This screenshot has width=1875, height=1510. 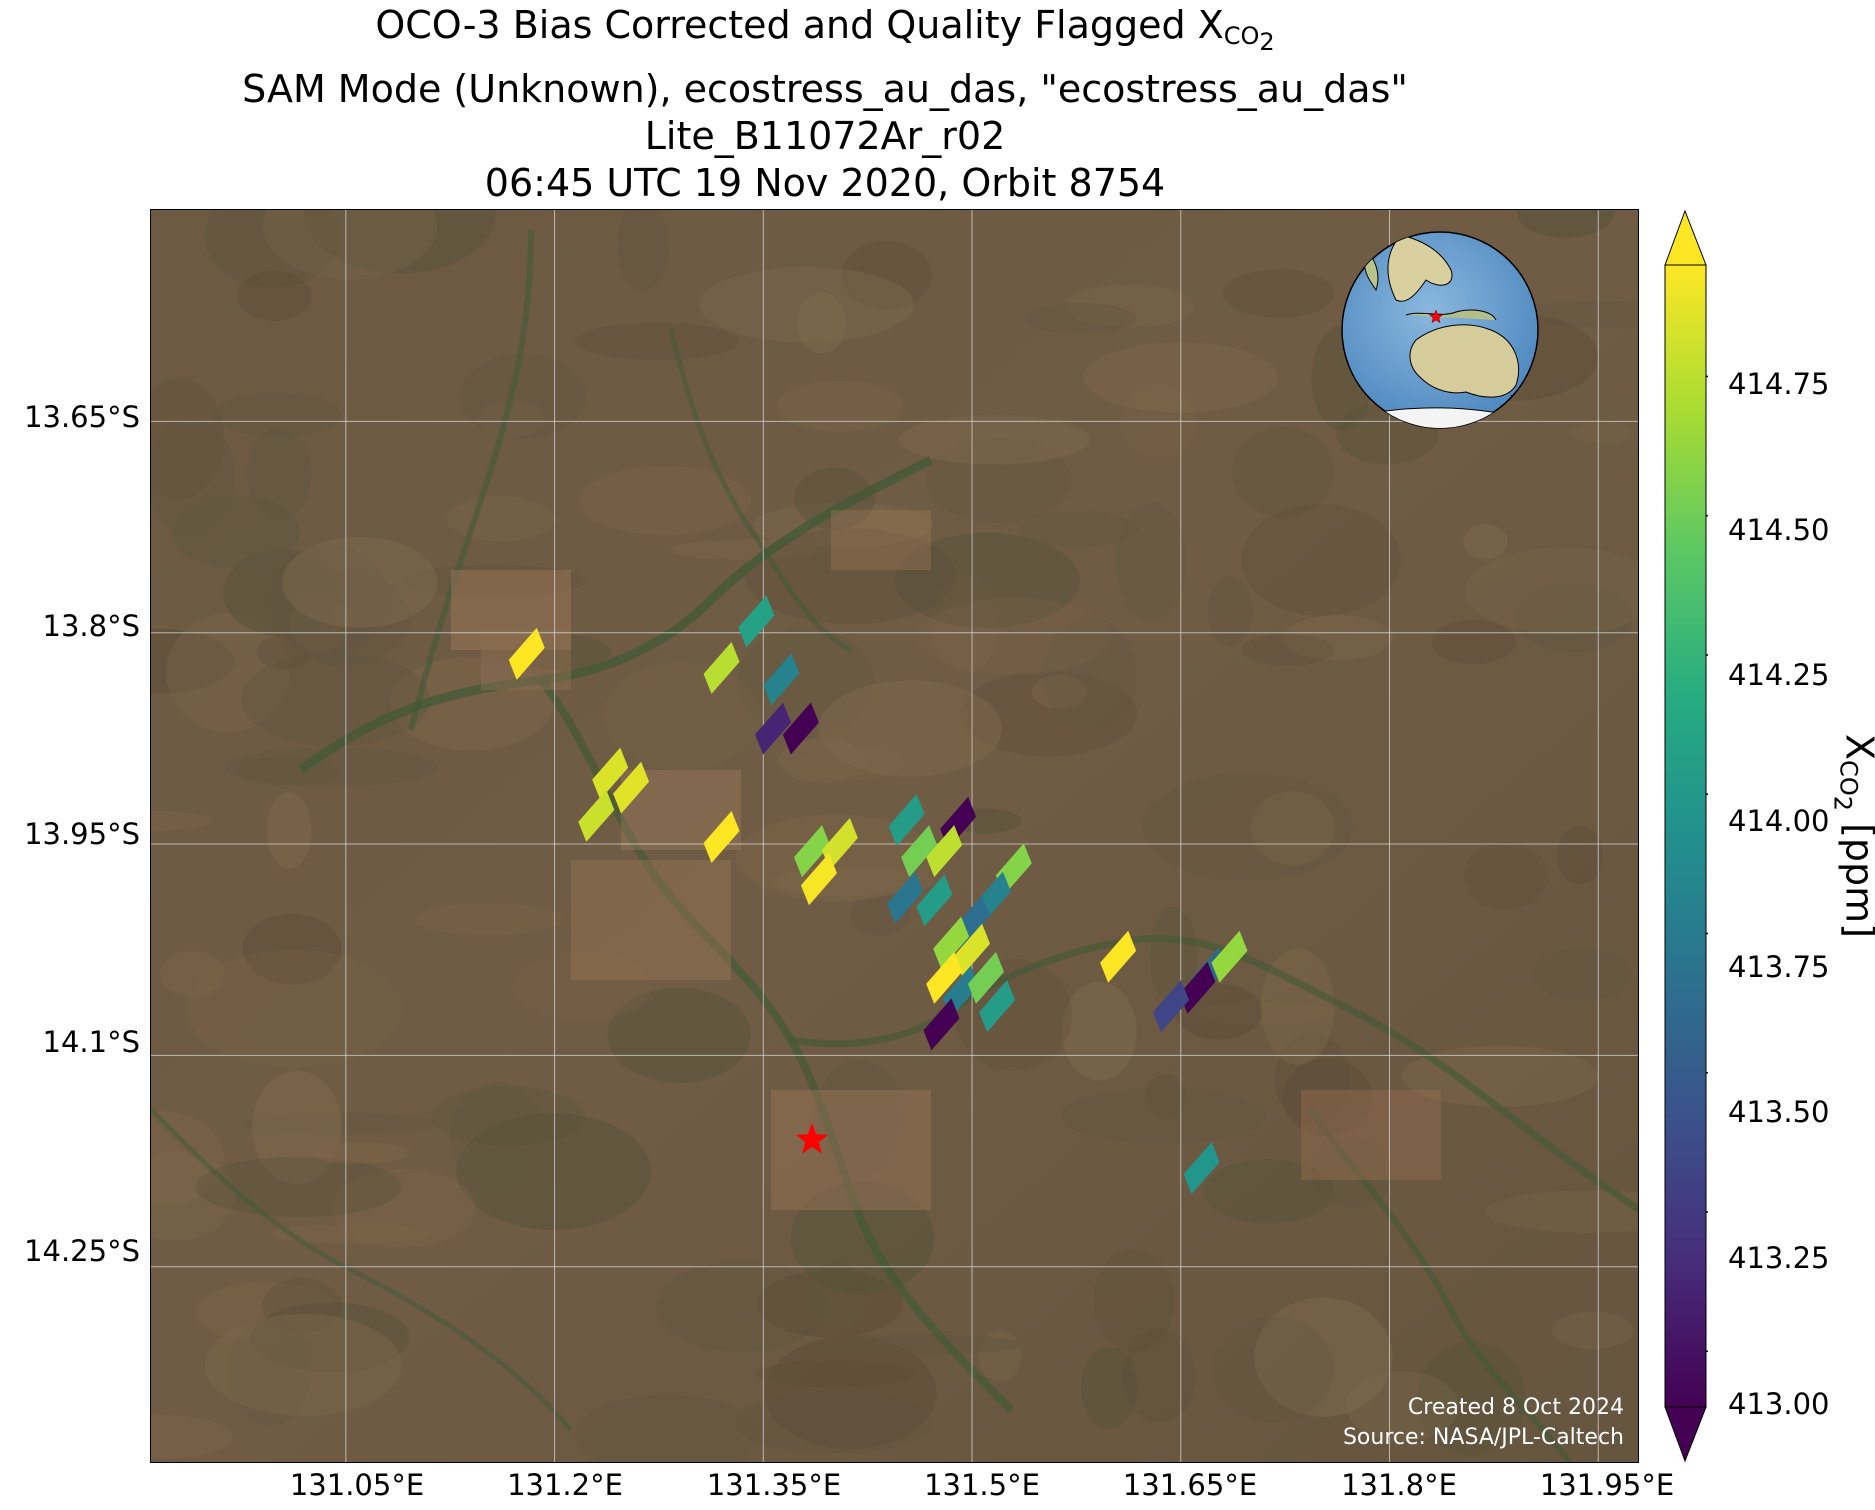 I want to click on colorbar-tick-label: 414.00, so click(x=1779, y=821).